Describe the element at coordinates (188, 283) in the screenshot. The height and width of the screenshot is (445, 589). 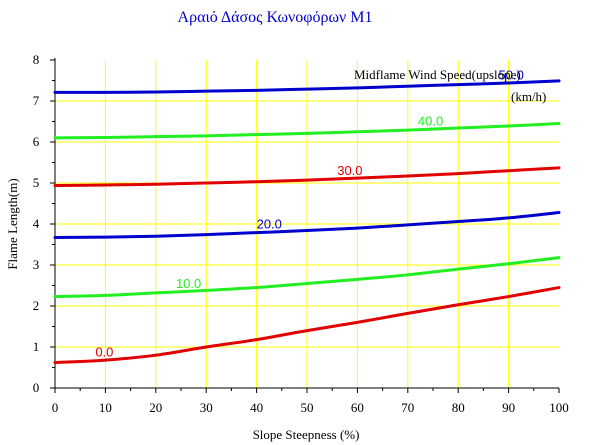
I see `series-label: 10.0` at that location.